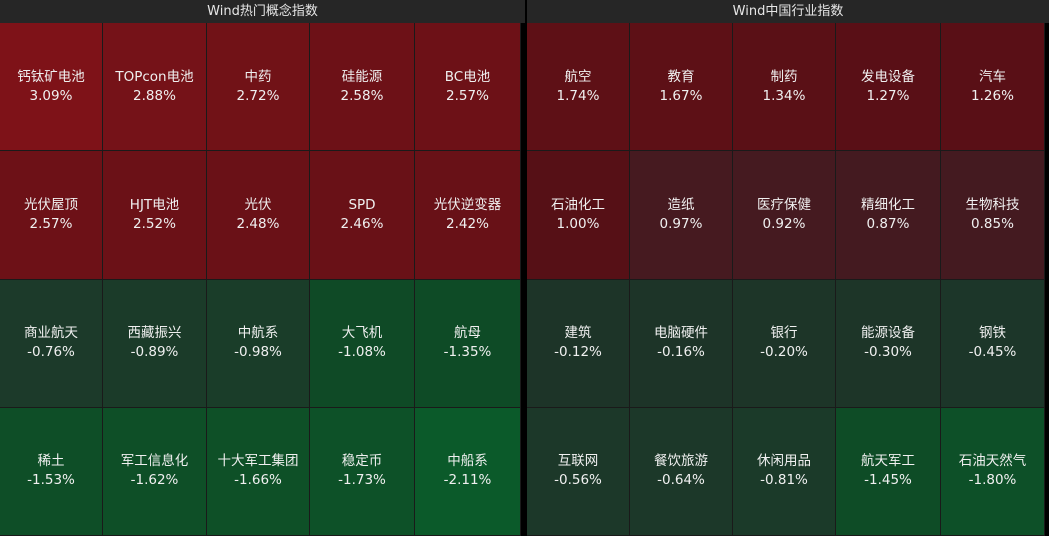 This screenshot has height=536, width=1049. I want to click on index-name: 大飞机, so click(362, 333).